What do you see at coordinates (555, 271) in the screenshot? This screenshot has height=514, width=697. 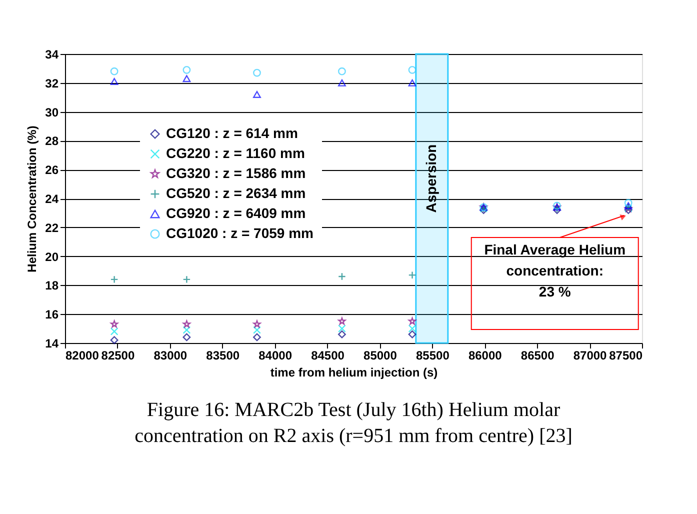 I see `annotation: Final Average Helium concentration: 23 %` at bounding box center [555, 271].